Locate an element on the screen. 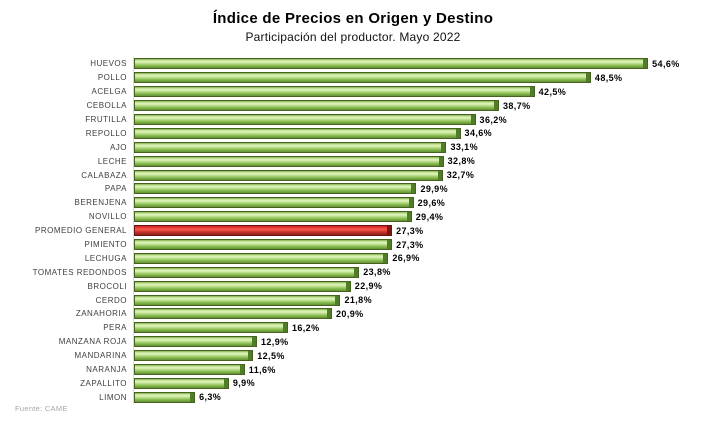 The height and width of the screenshot is (432, 706). bar-track: 42,5% is located at coordinates (417, 91).